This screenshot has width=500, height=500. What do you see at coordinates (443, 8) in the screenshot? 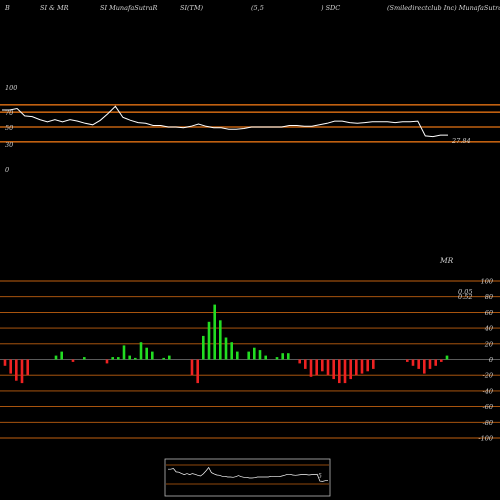
I see `header-col7: (Smiledirectclub Inc) MunafaSutra.com` at bounding box center [443, 8].